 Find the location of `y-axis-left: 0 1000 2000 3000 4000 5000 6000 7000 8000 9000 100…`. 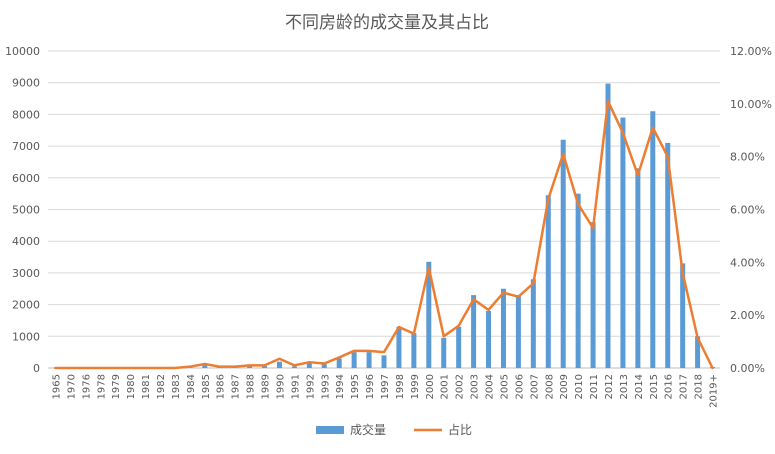

y-axis-left: 0 1000 2000 3000 4000 5000 6000 7000 8000 9000 100… is located at coordinates (22, 210).